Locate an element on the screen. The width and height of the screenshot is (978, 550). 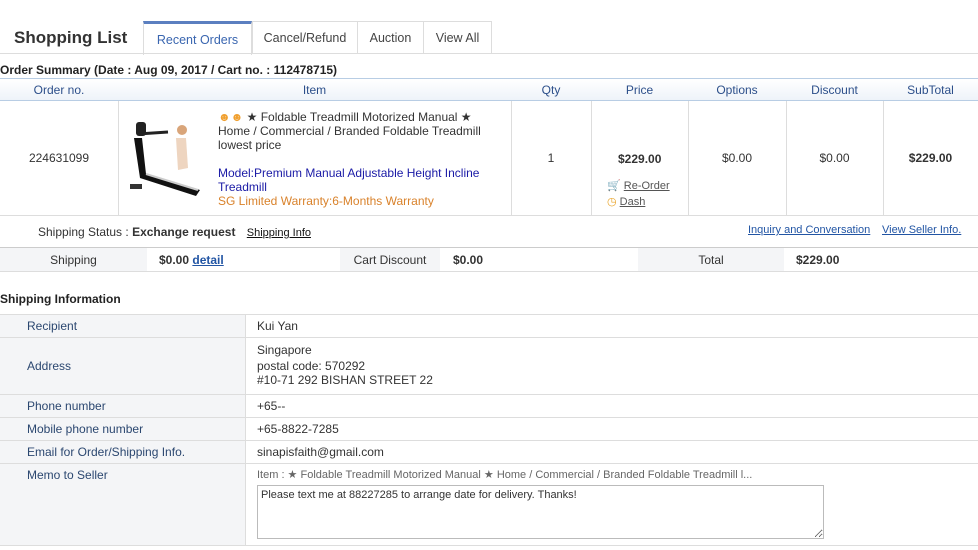
shipping-detail-link: detail is located at coordinates (208, 260).